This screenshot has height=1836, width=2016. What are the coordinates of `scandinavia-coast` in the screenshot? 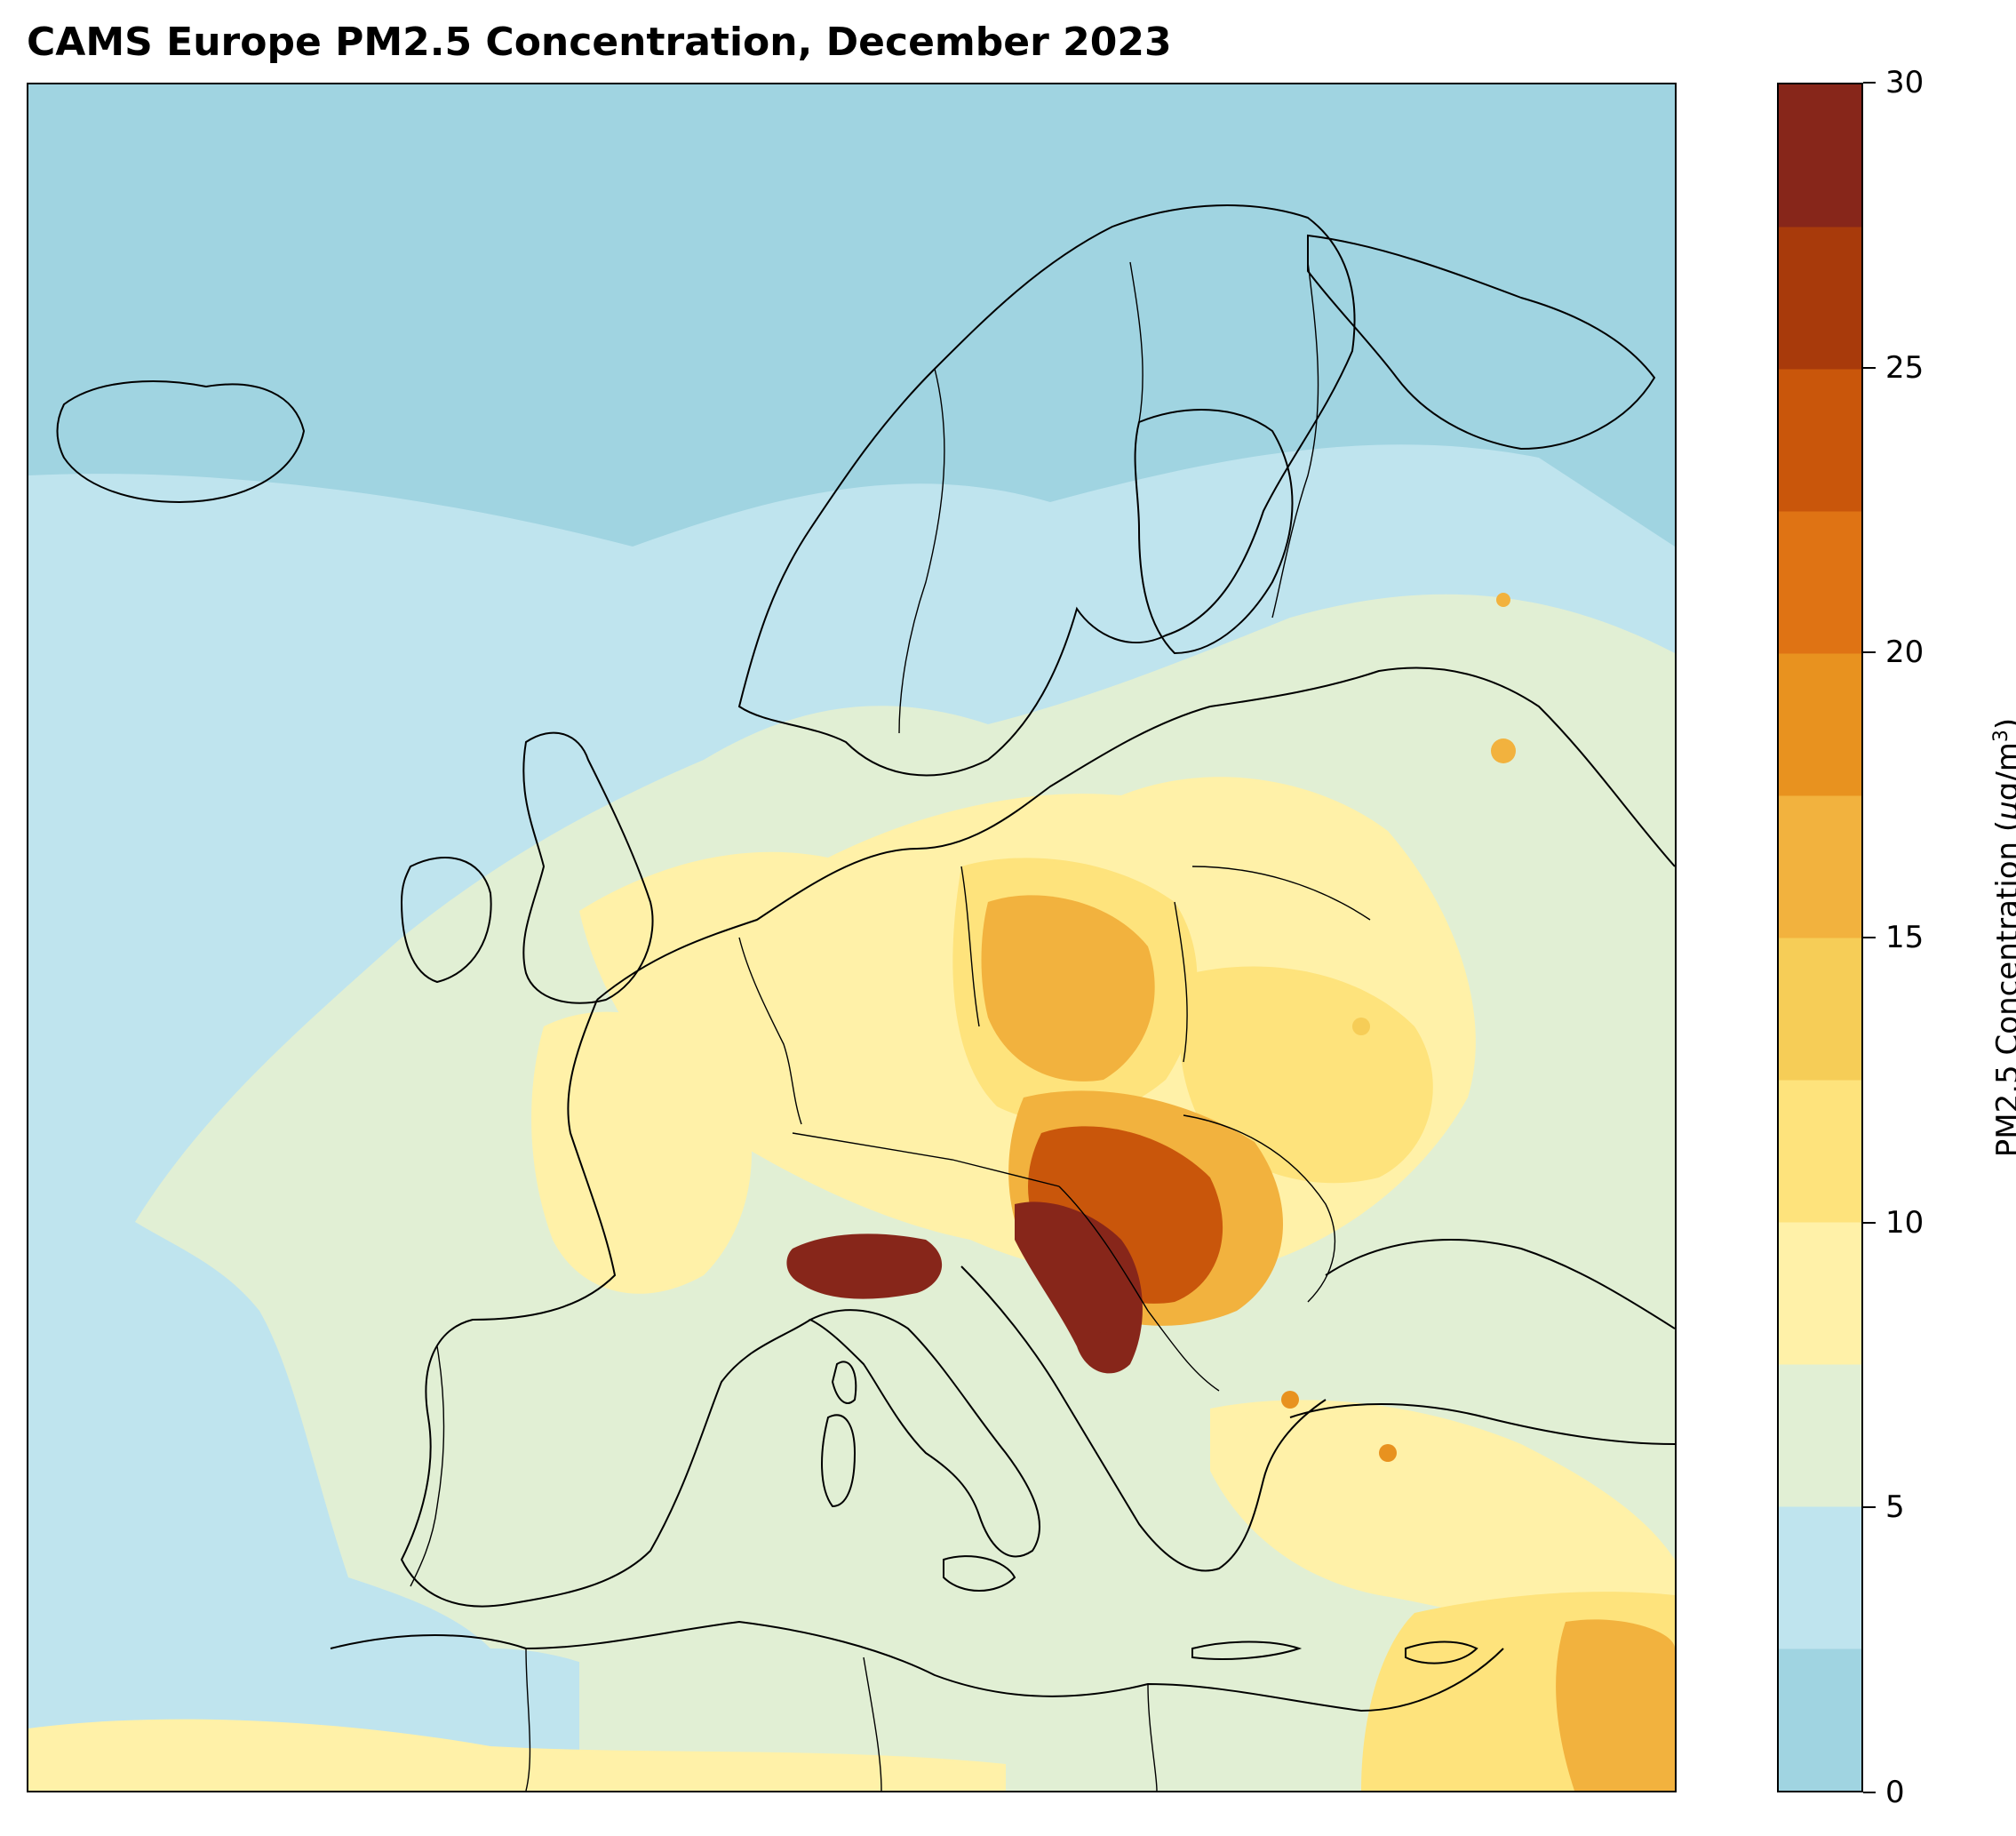 It's located at (1047, 491).